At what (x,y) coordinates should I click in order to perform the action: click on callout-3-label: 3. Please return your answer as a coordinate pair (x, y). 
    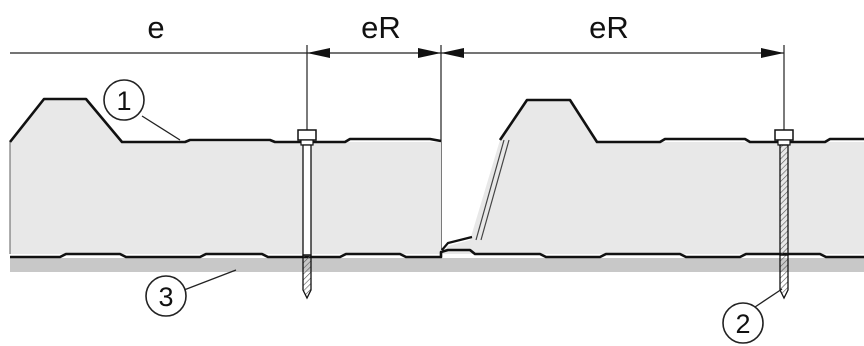
    Looking at the image, I should click on (165, 297).